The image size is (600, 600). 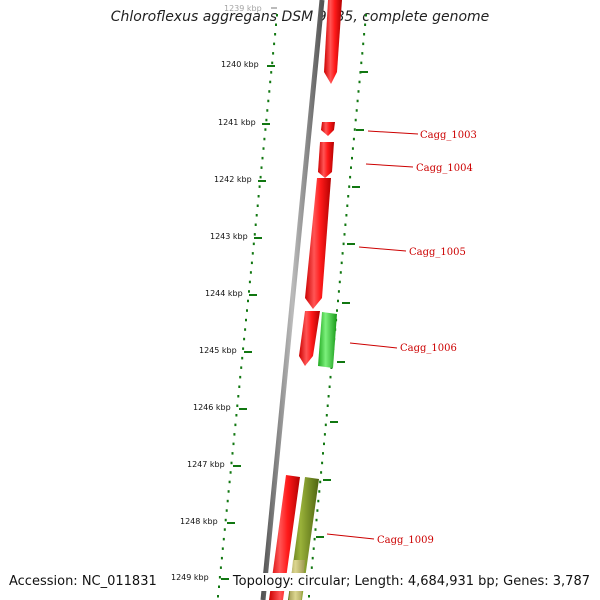 I want to click on gene-arrow-reverse, so click(x=327, y=340).